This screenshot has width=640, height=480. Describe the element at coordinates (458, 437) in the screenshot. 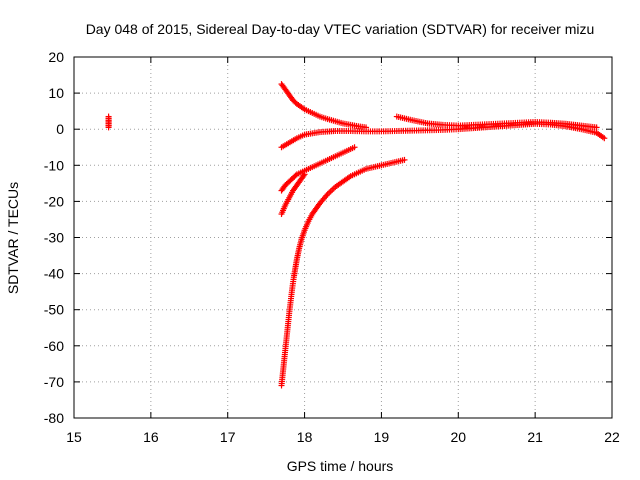

I see `x-tick-label: 20` at that location.